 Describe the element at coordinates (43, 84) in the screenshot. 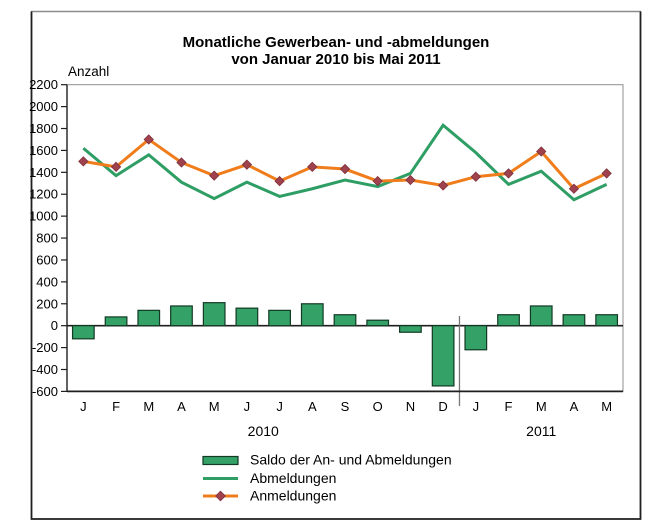

I see `y-tick-label: 2200` at that location.